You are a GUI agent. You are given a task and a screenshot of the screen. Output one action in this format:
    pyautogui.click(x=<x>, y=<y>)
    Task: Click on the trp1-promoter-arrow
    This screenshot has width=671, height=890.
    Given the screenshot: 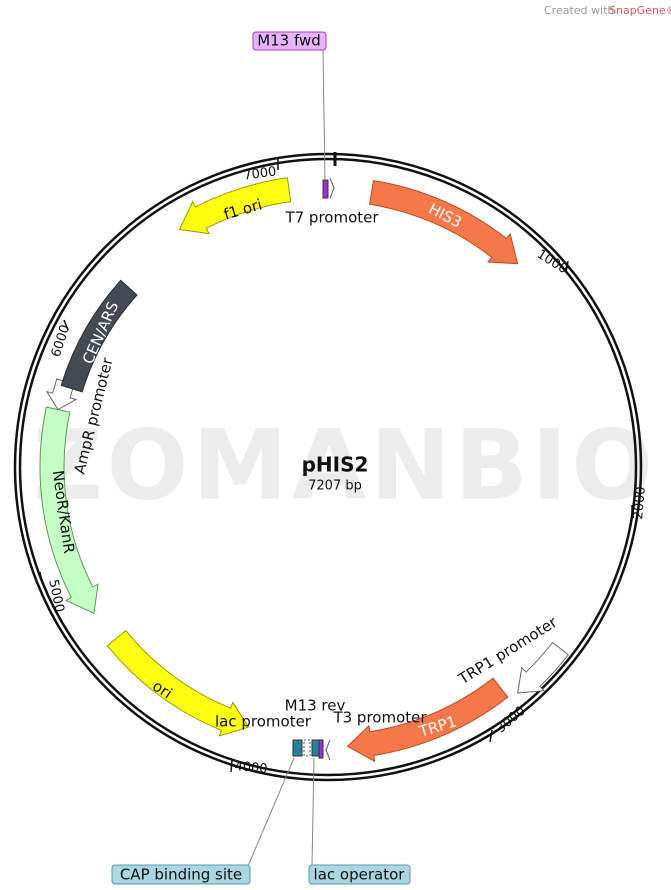 What is the action you would take?
    pyautogui.click(x=543, y=667)
    